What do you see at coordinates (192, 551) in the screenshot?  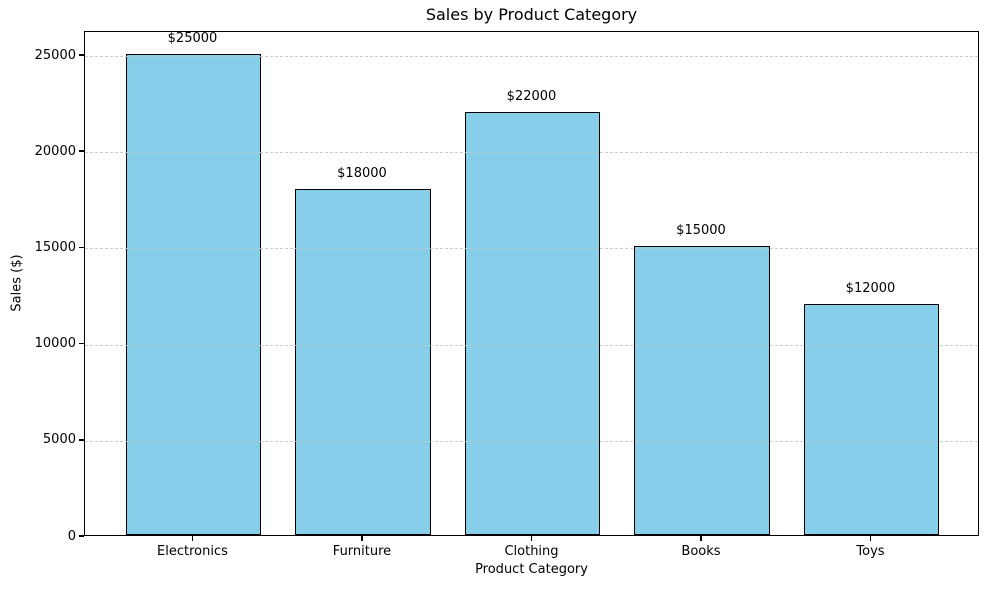 I see `x-tick-label: Electronics` at bounding box center [192, 551].